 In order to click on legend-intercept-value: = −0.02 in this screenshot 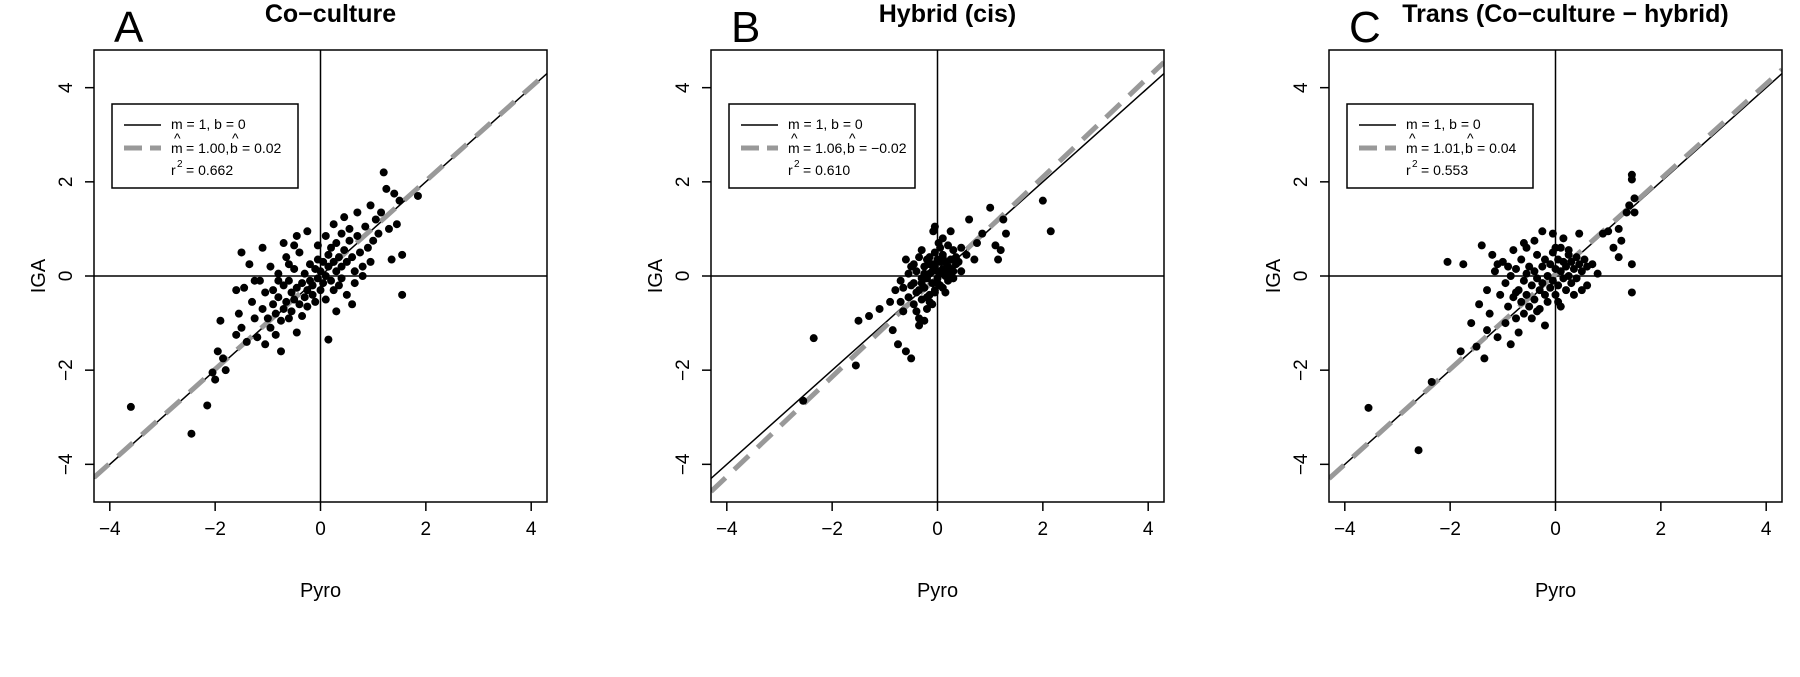, I will do `click(883, 148)`.